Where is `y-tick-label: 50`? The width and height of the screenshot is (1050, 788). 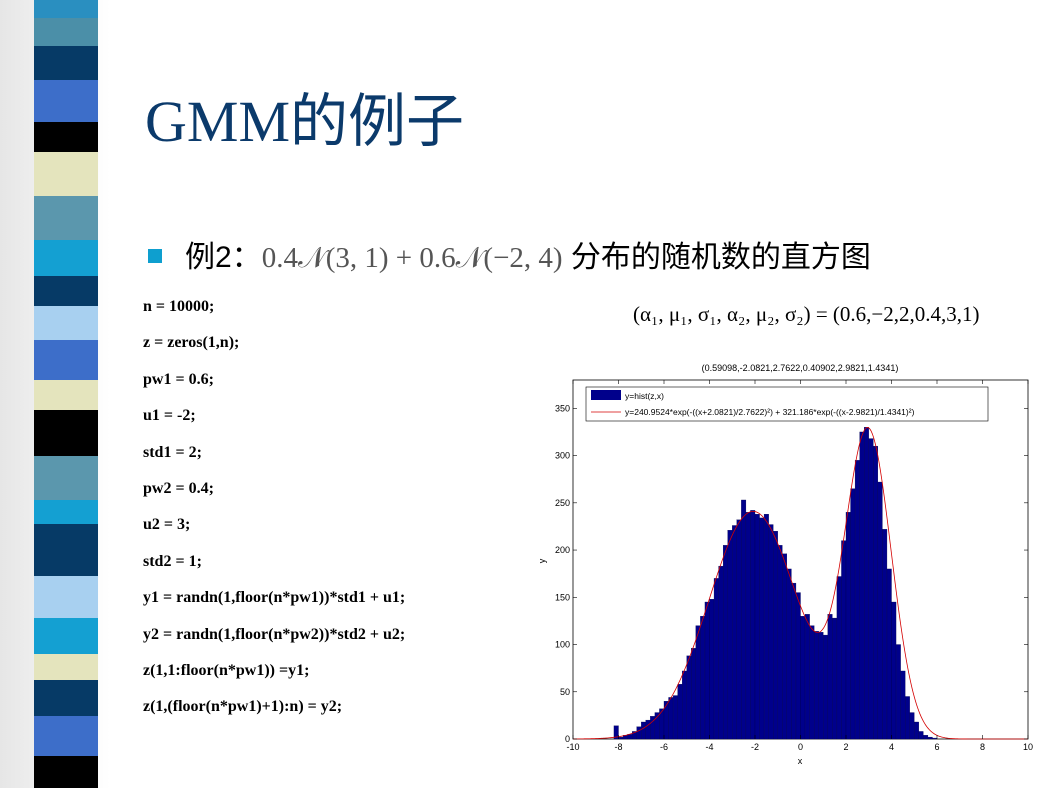 y-tick-label: 50 is located at coordinates (565, 692).